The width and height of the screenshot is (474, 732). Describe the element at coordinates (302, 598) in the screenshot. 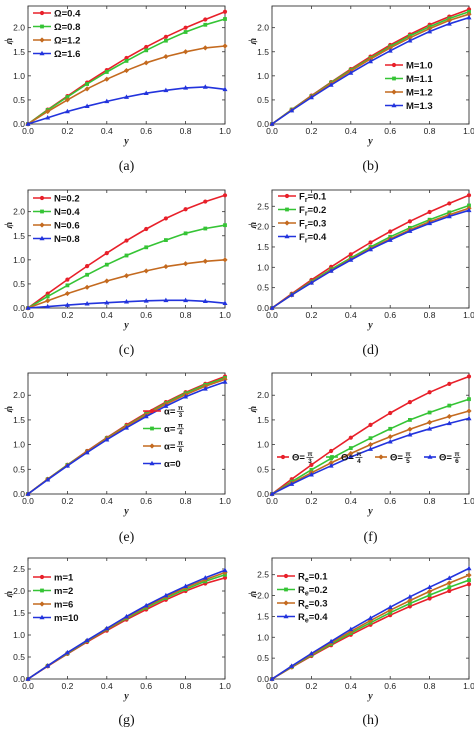

I see `legend: Re=0.1Re=0.2Re=0.3Re=0.4` at that location.